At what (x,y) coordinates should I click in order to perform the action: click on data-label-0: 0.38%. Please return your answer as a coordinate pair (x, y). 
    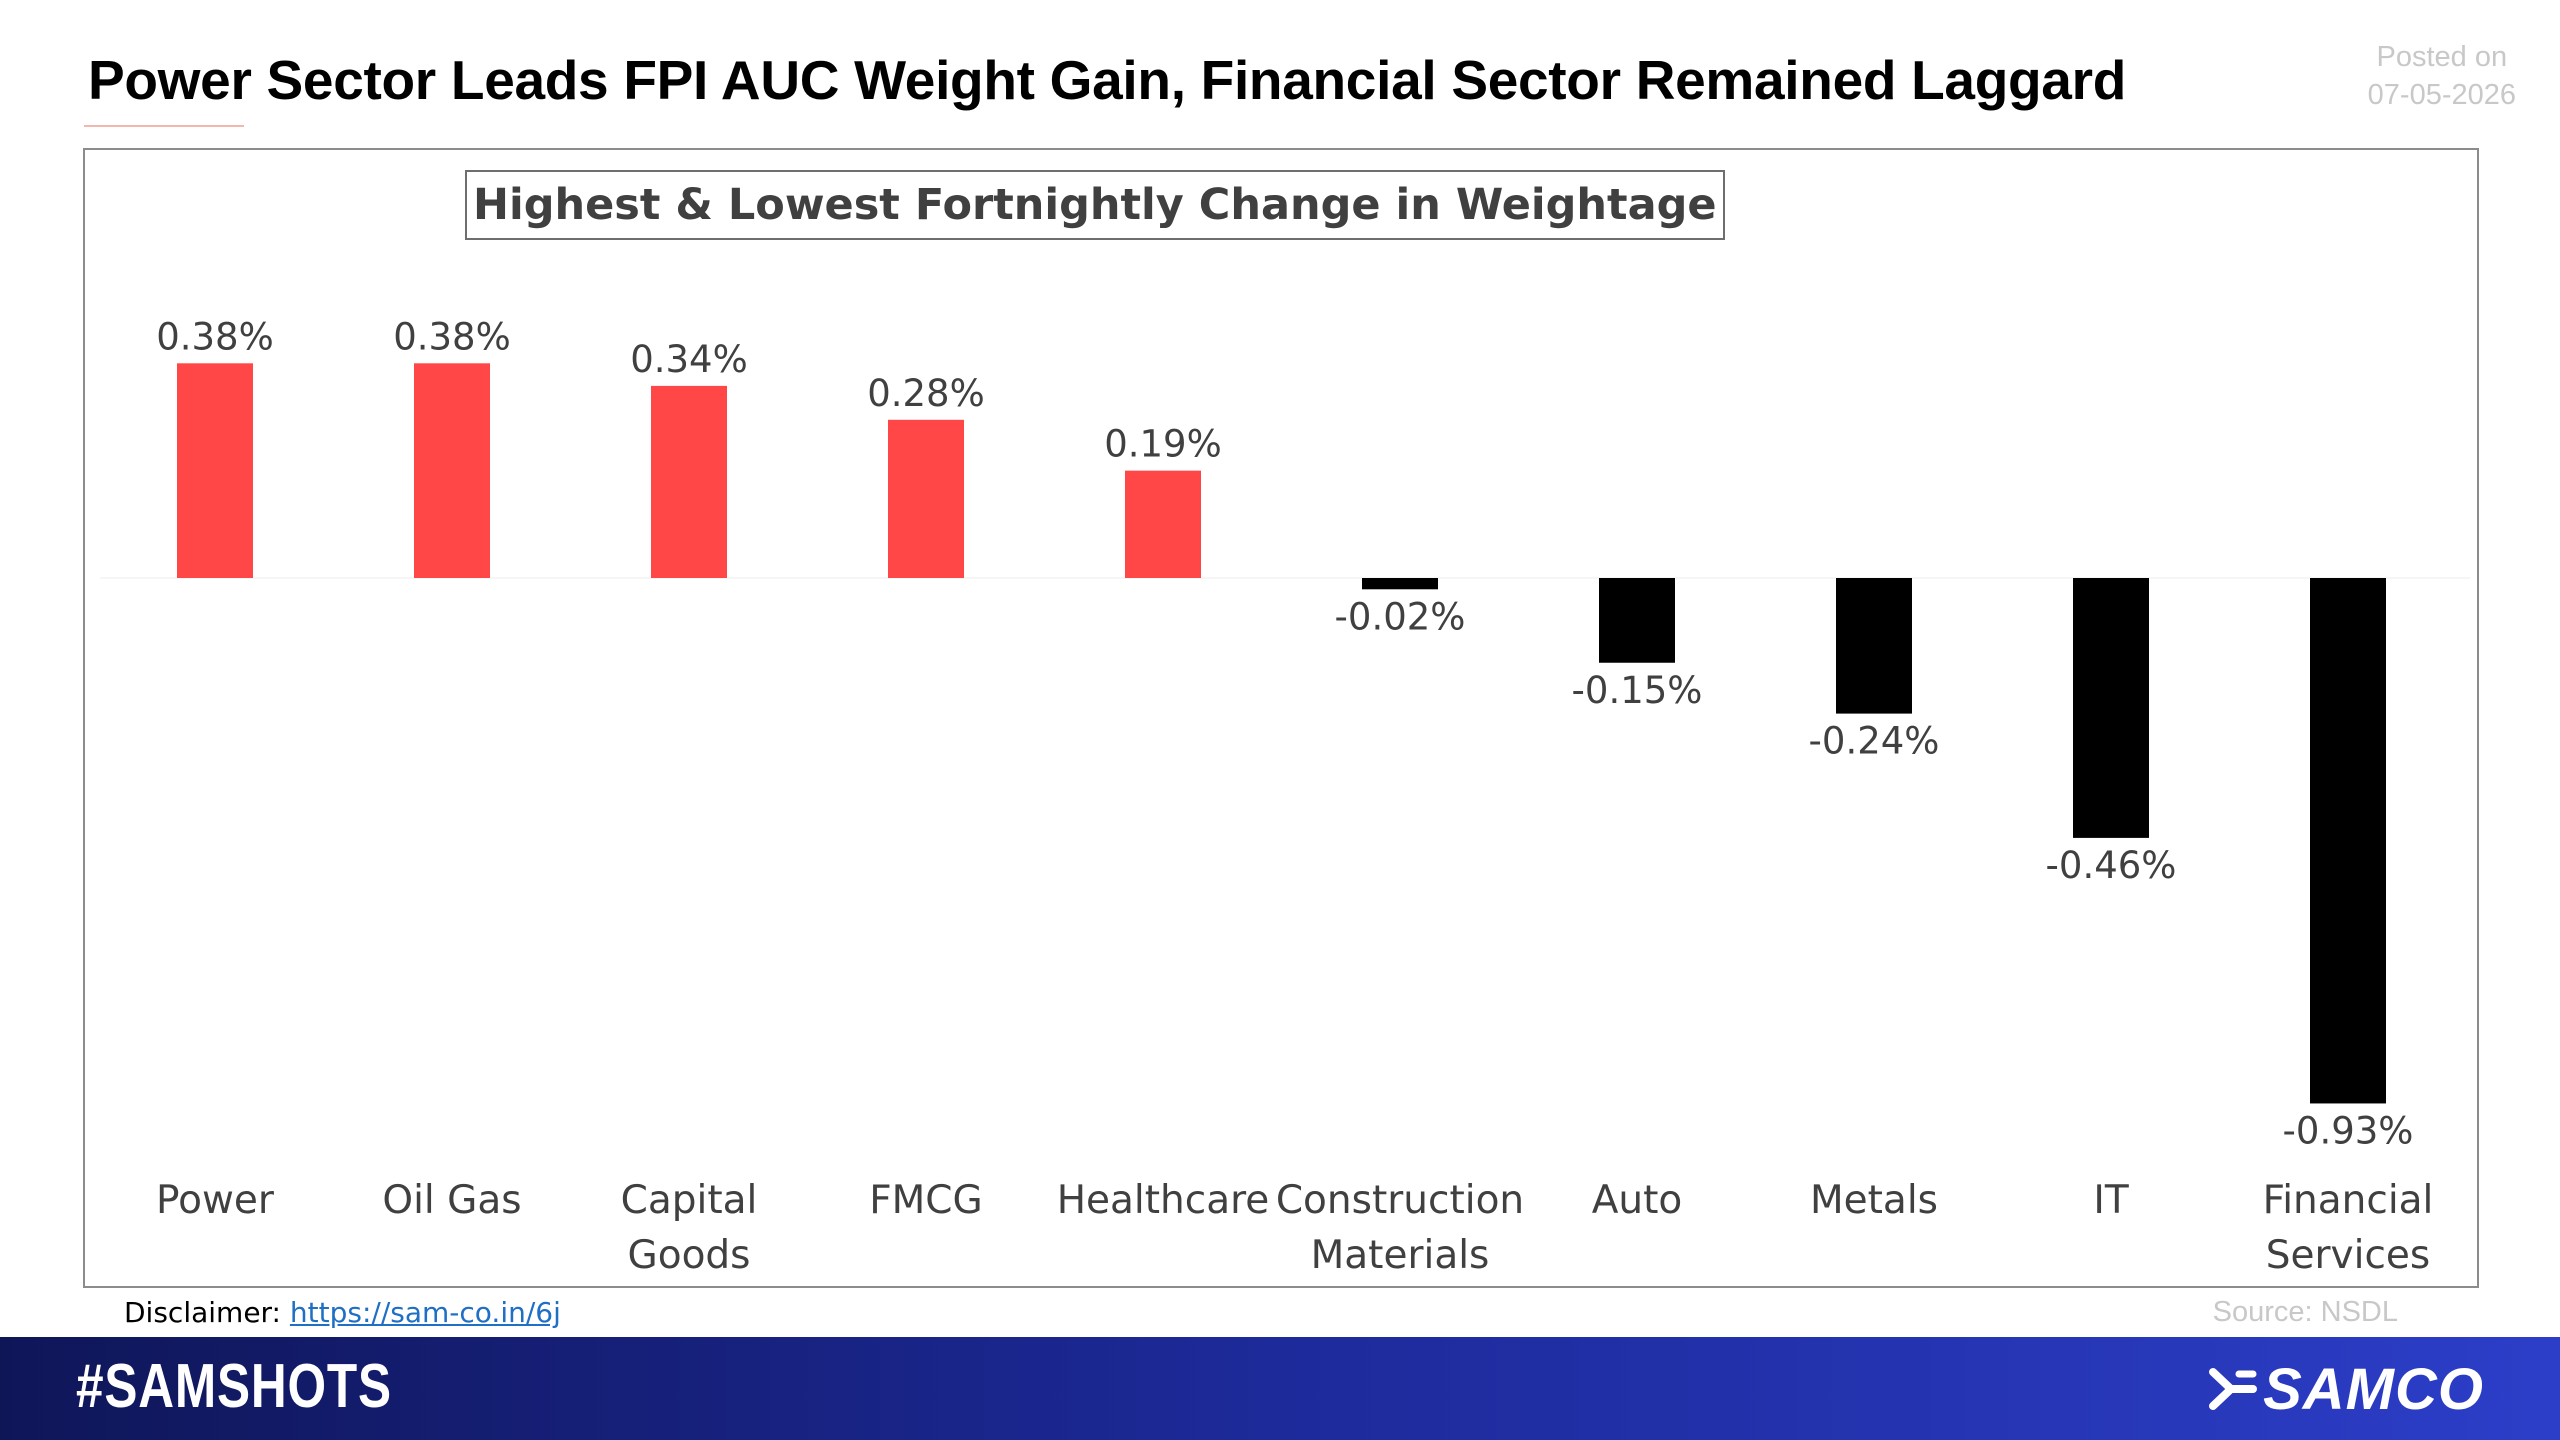
    Looking at the image, I should click on (215, 336).